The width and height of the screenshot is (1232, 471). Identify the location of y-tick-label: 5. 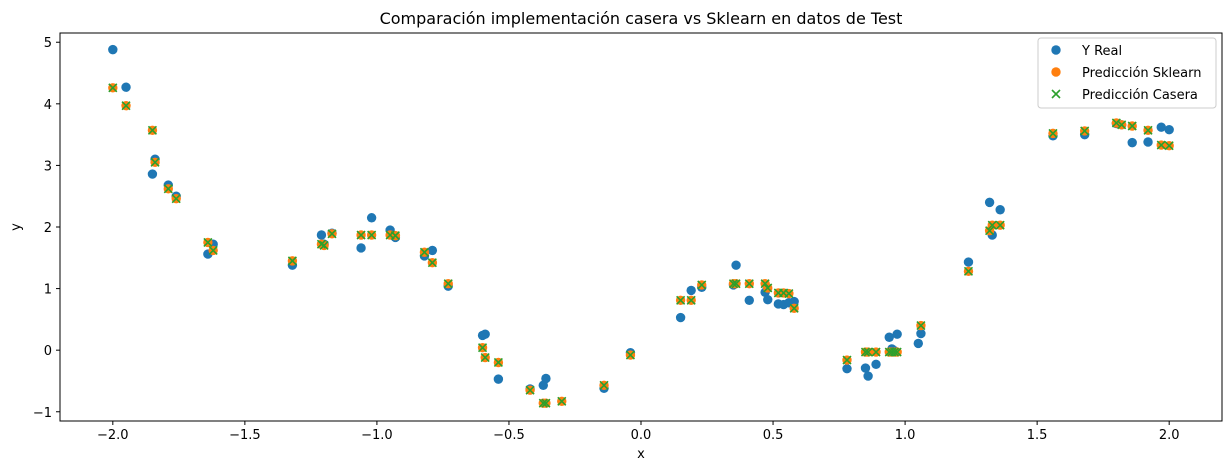
(48, 43).